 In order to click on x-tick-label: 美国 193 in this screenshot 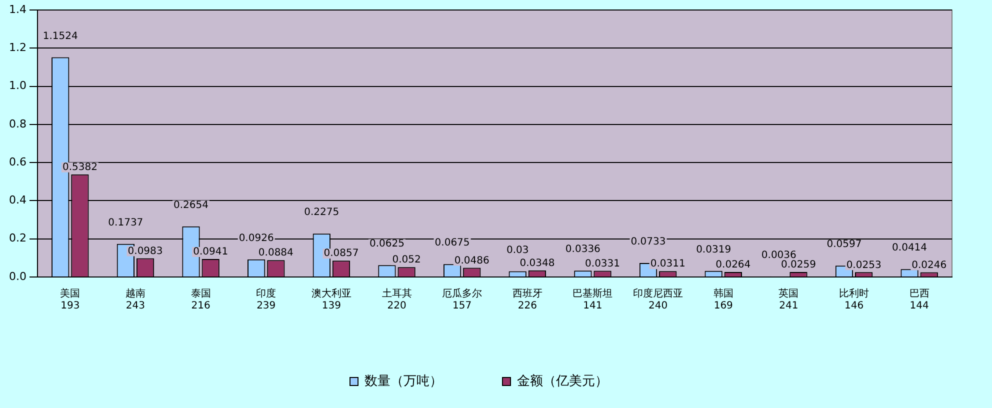, I will do `click(70, 300)`.